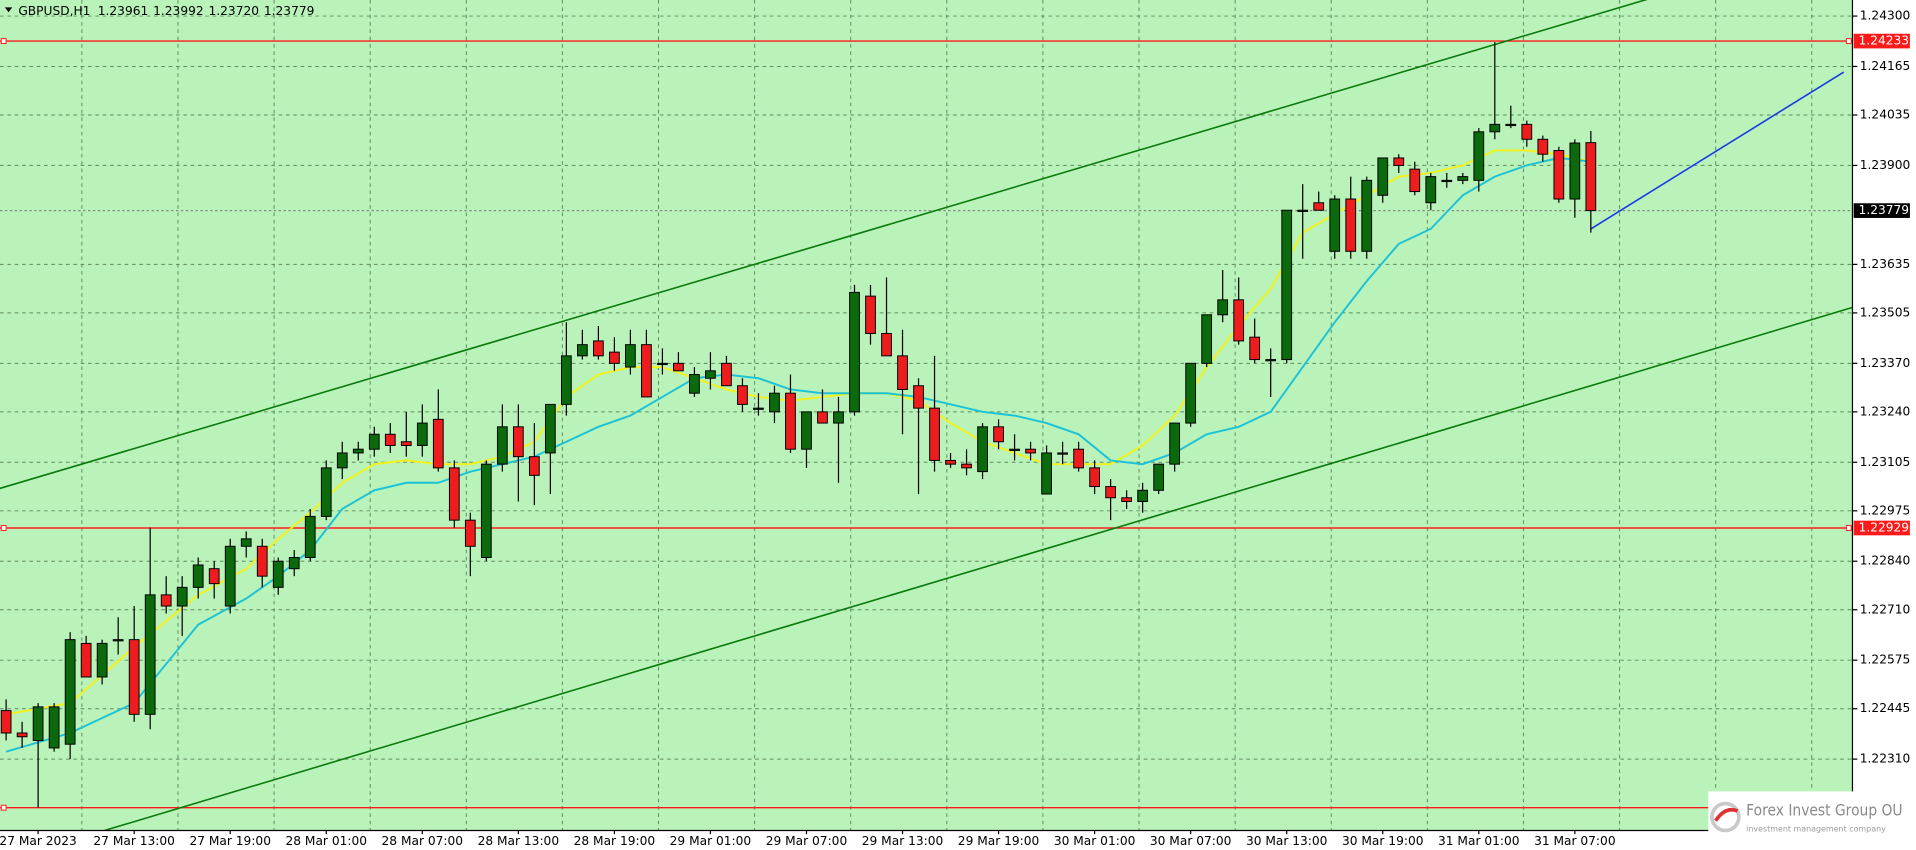 The height and width of the screenshot is (850, 1916). What do you see at coordinates (1191, 841) in the screenshot?
I see `x-tick-label: 30 Mar 07:00` at bounding box center [1191, 841].